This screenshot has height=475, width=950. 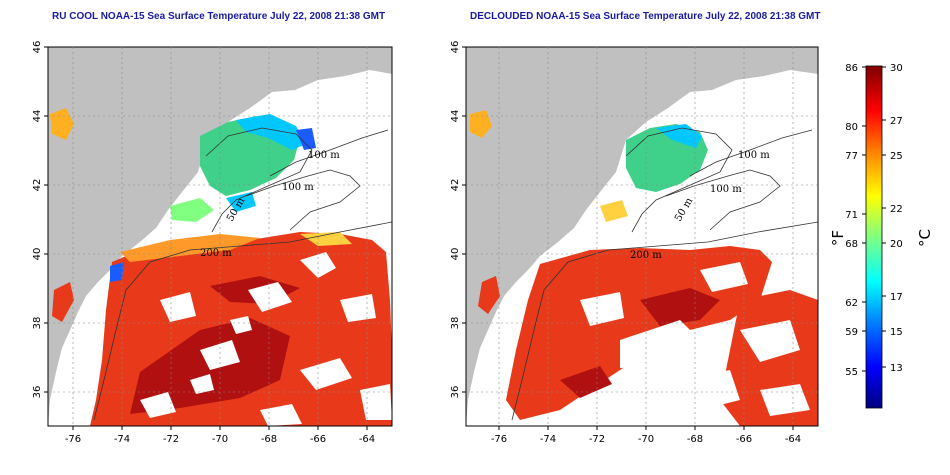 What do you see at coordinates (455, 47) in the screenshot?
I see `right-lat-tick: 46` at bounding box center [455, 47].